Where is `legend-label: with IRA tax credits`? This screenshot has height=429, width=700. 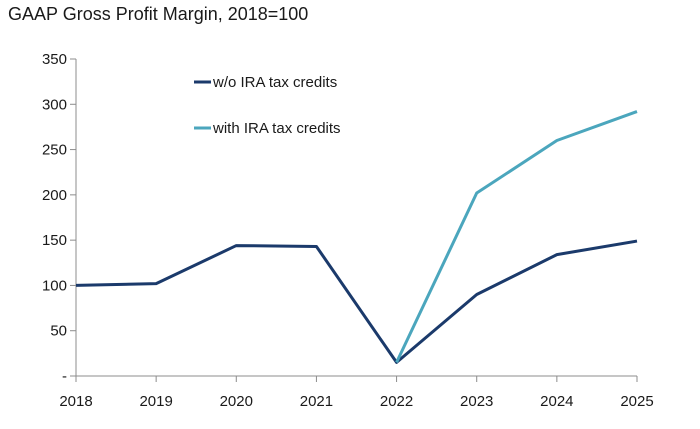 legend-label: with IRA tax credits is located at coordinates (276, 128).